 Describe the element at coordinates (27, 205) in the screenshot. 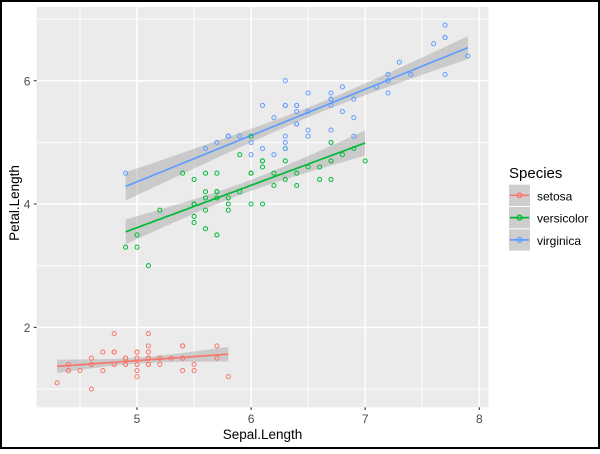

I see `svg-text: 4` at that location.